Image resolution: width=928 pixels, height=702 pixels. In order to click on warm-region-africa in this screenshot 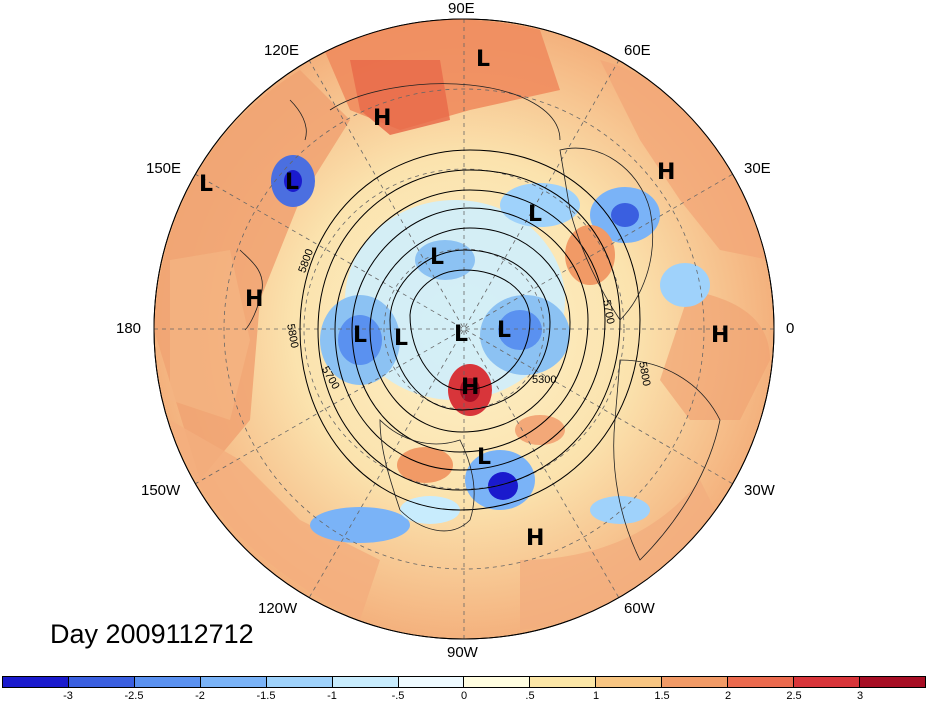, I will do `click(715, 355)`.